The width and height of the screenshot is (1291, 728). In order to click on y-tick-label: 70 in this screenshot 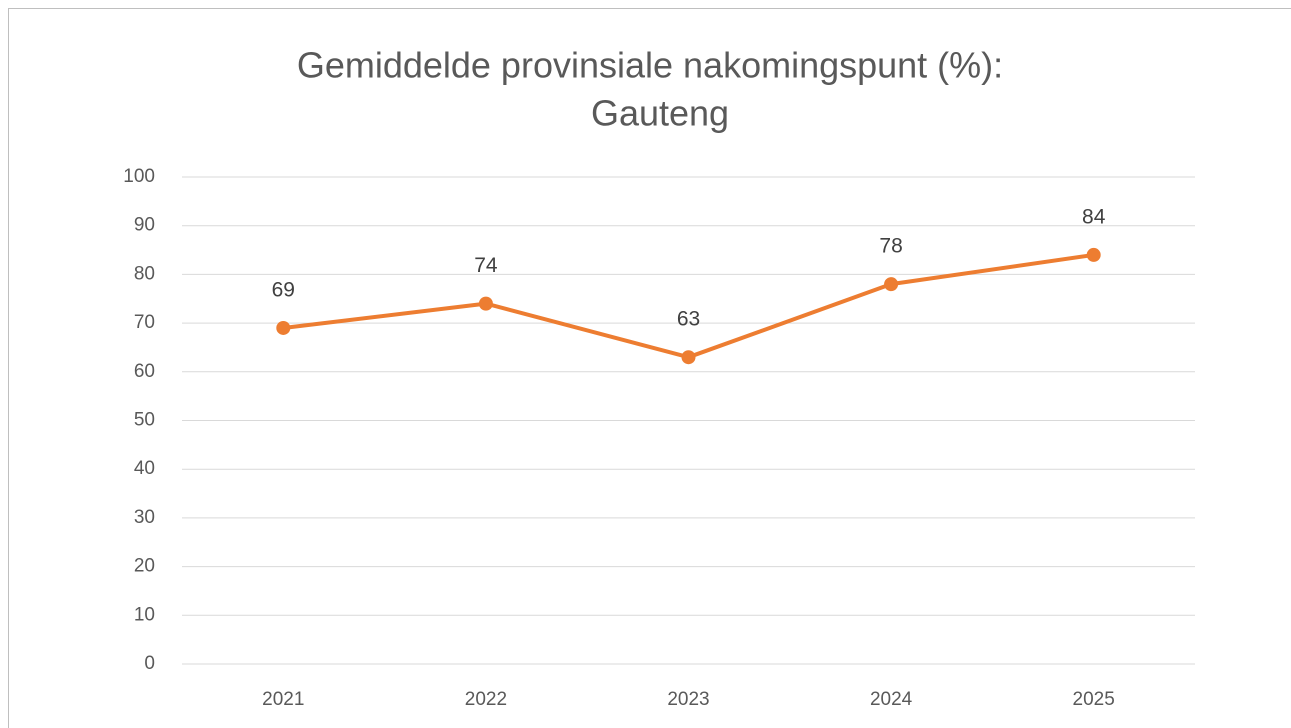, I will do `click(144, 322)`.